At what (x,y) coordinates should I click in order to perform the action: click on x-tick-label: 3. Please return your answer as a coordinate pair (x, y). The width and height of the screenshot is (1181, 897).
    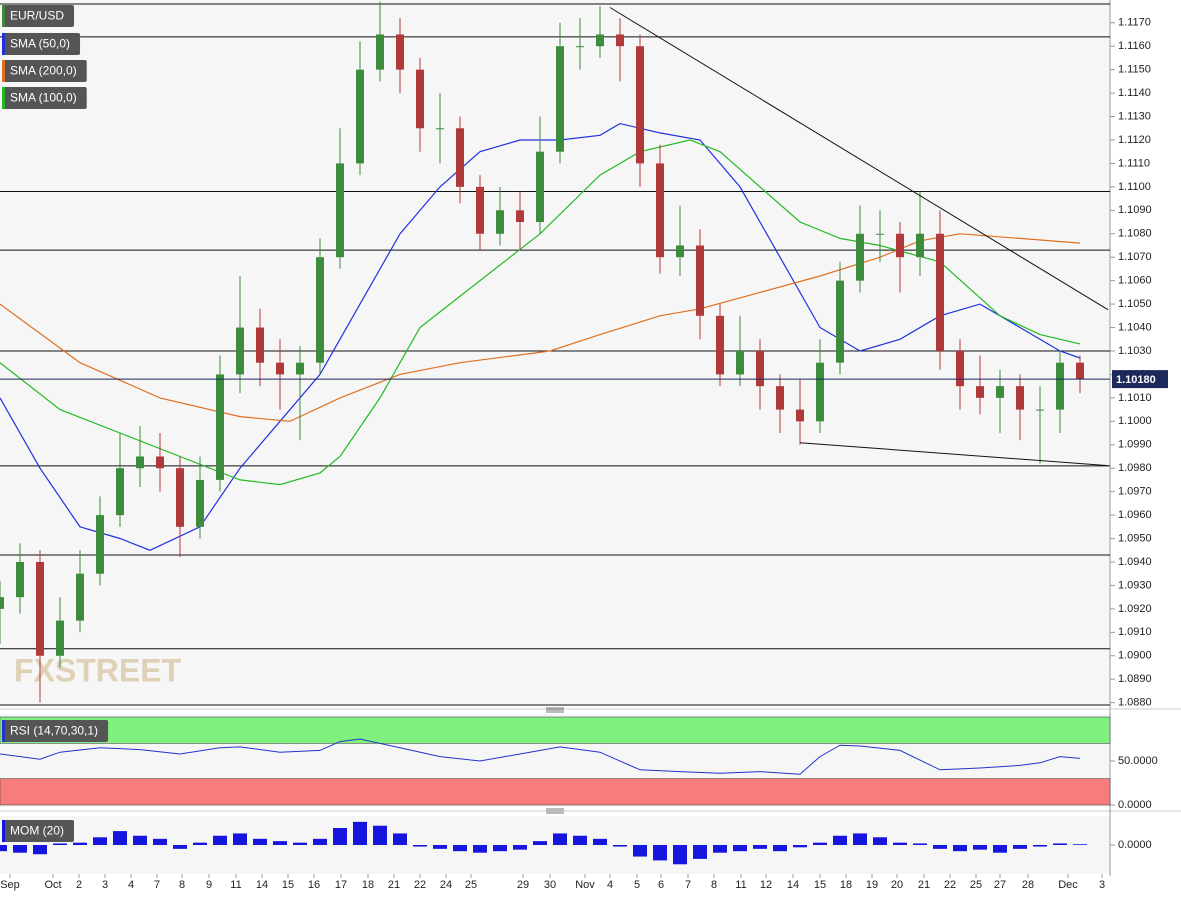
    Looking at the image, I should click on (1102, 885).